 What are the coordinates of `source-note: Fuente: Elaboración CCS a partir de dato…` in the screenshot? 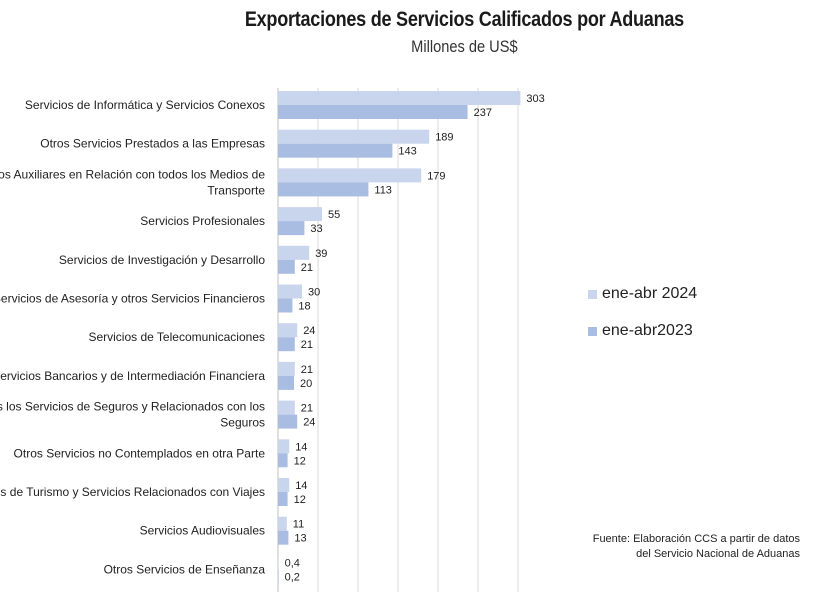 It's located at (680, 547).